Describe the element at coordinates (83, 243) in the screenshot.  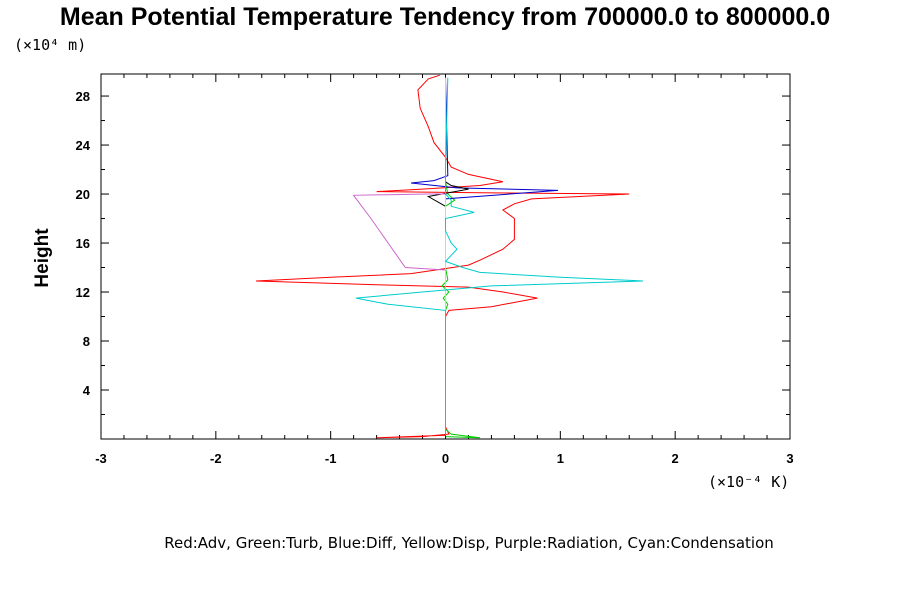
I see `y-tick-label: 16` at that location.